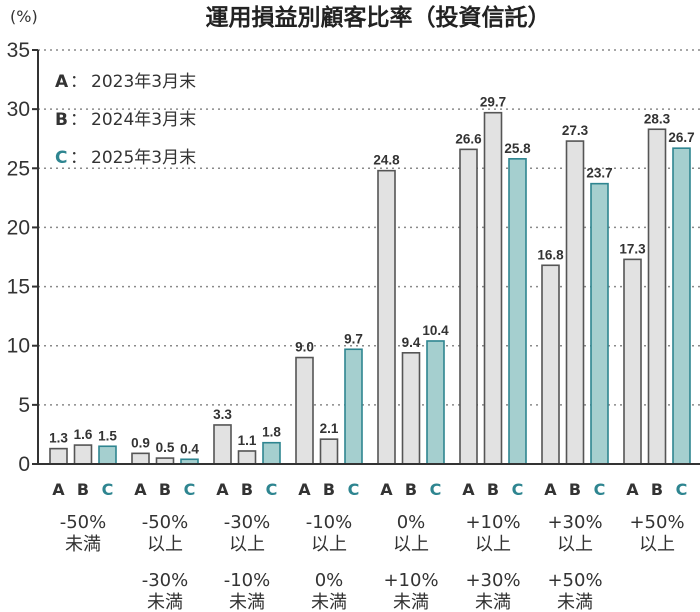  I want to click on bar-value-label: 0.5, so click(165, 447).